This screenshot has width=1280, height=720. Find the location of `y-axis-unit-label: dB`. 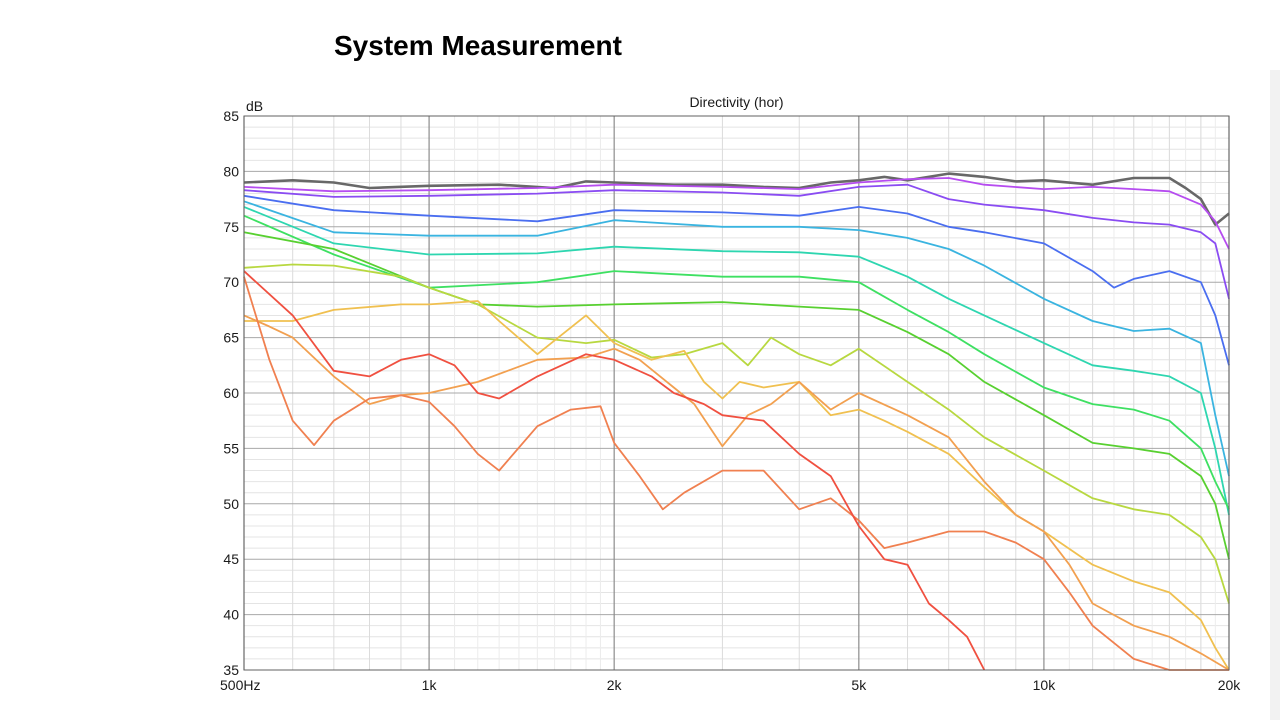

y-axis-unit-label: dB is located at coordinates (254, 106).